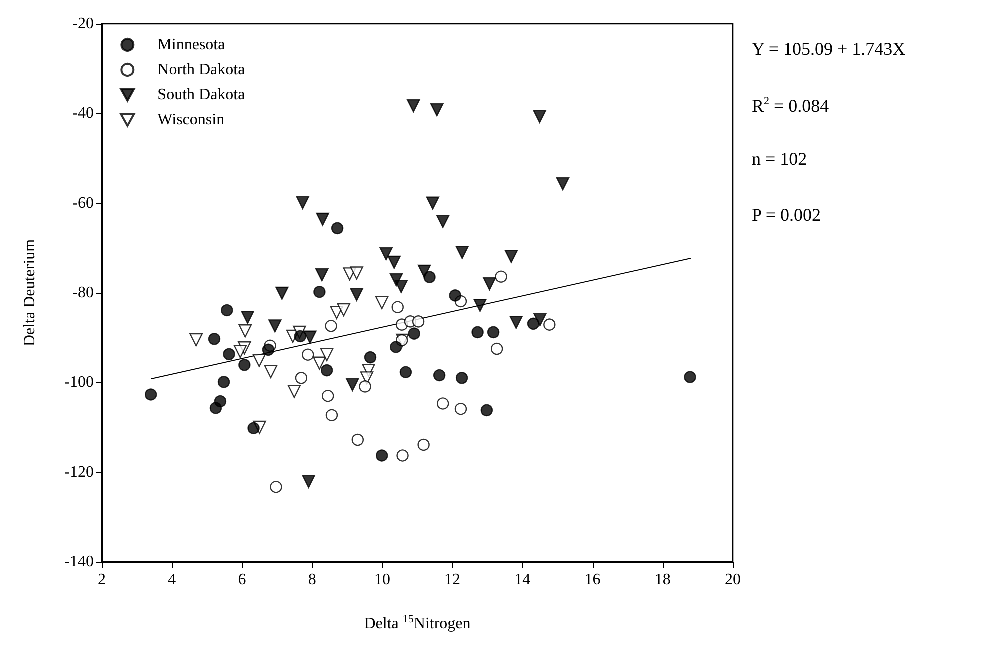  What do you see at coordinates (786, 215) in the screenshot?
I see `text: P = 0.002` at bounding box center [786, 215].